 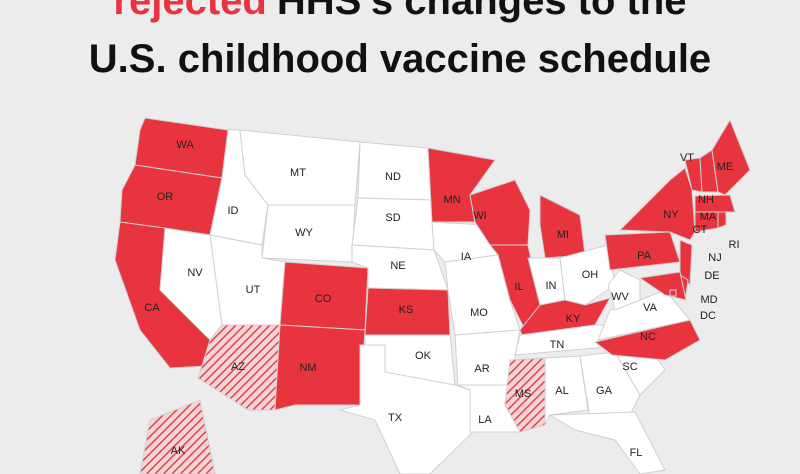 I want to click on state-label: AL, so click(x=561, y=391).